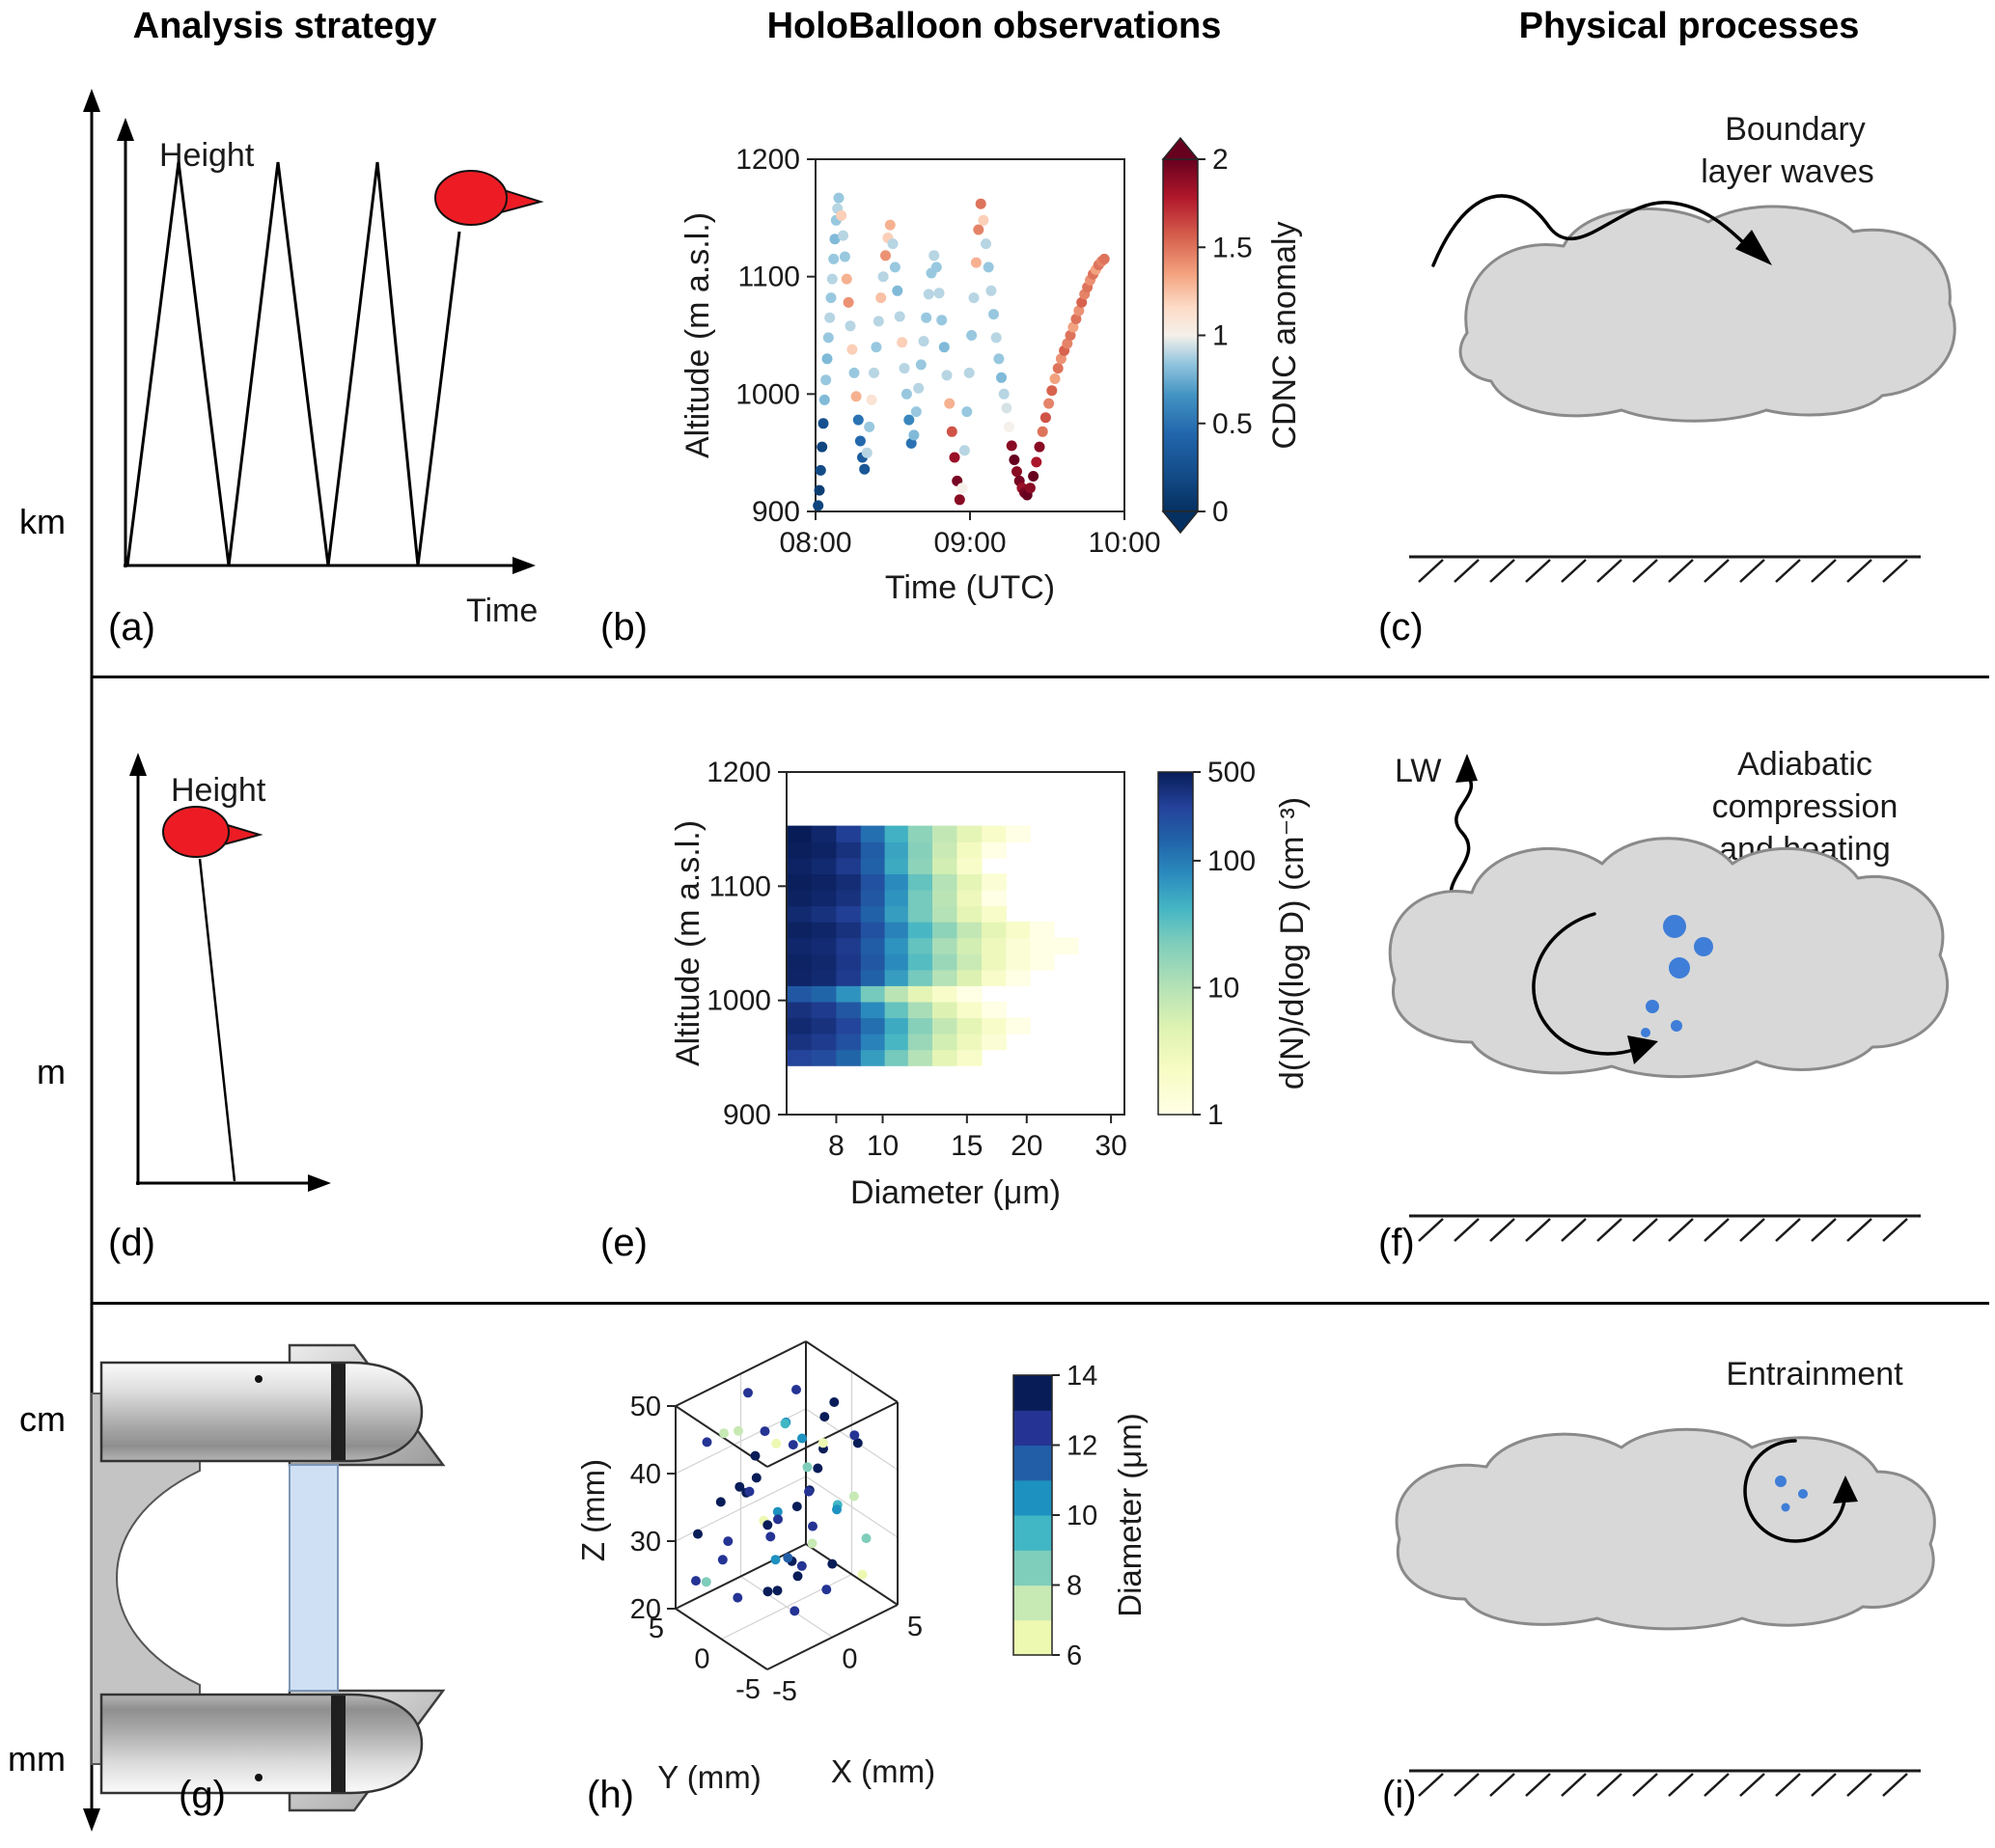  What do you see at coordinates (1585, 984) in the screenshot?
I see `circulation-arrow` at bounding box center [1585, 984].